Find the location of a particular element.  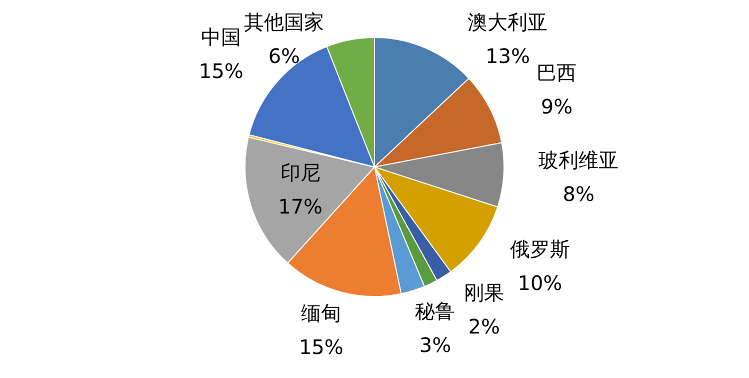

slice-label: 中国 is located at coordinates (221, 37).